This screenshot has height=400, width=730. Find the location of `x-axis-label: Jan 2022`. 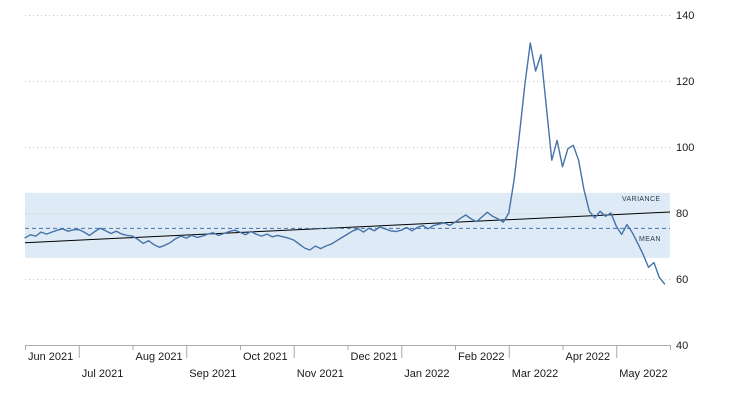

x-axis-label: Jan 2022 is located at coordinates (426, 374).